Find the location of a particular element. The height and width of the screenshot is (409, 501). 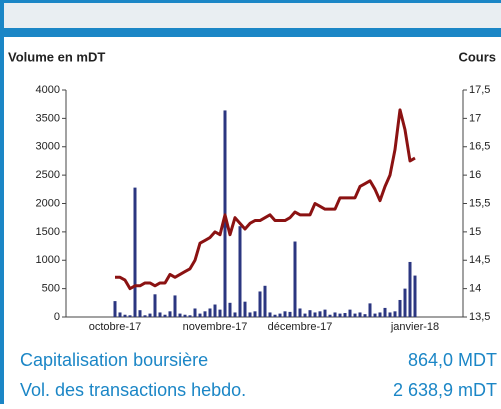

y-tick-label: 3000 is located at coordinates (48, 147).